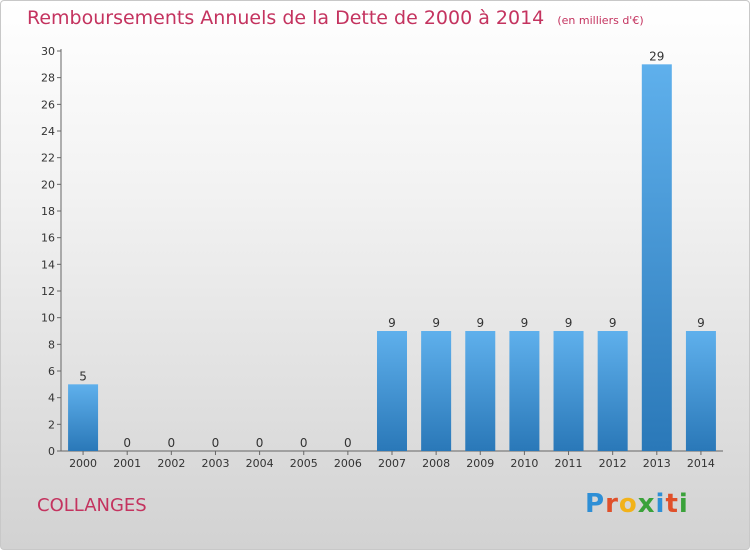  I want to click on y-tick-label: 8, so click(51, 344).